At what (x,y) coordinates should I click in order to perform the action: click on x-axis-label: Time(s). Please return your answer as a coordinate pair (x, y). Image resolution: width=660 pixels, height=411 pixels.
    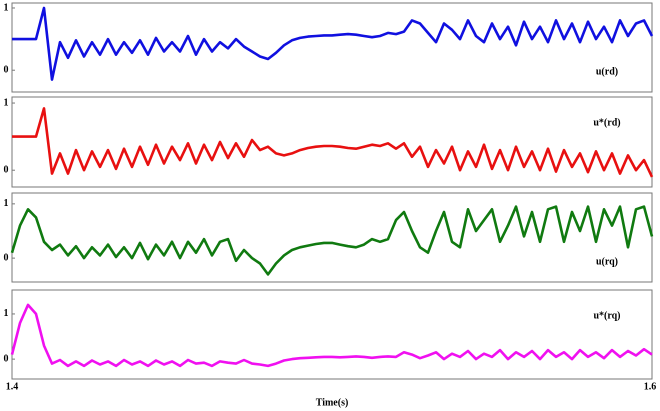
    Looking at the image, I should click on (332, 402).